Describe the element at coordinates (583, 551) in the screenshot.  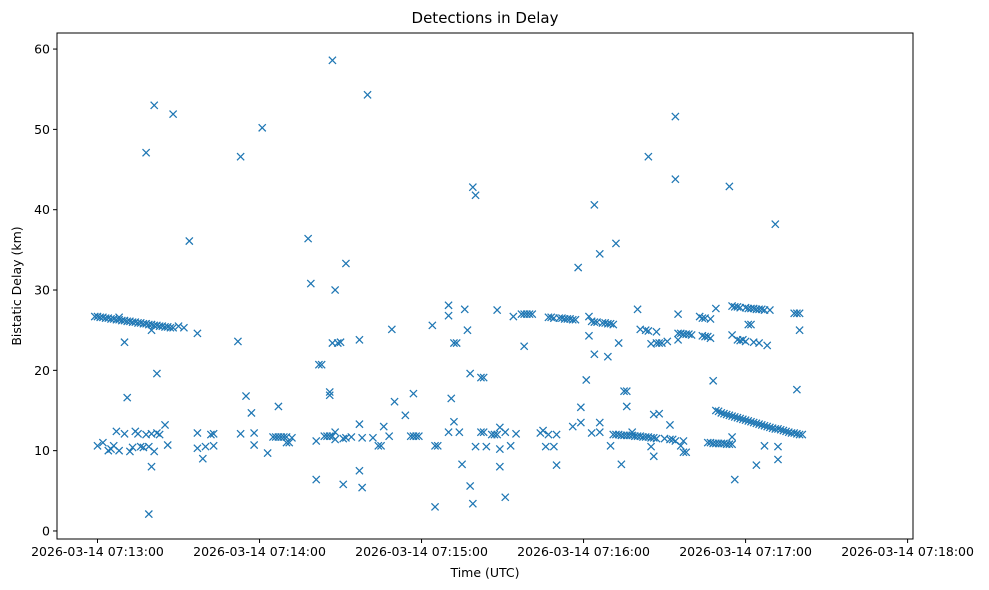
I see `x-tick-label: 2026-03-14 07:16:00` at that location.